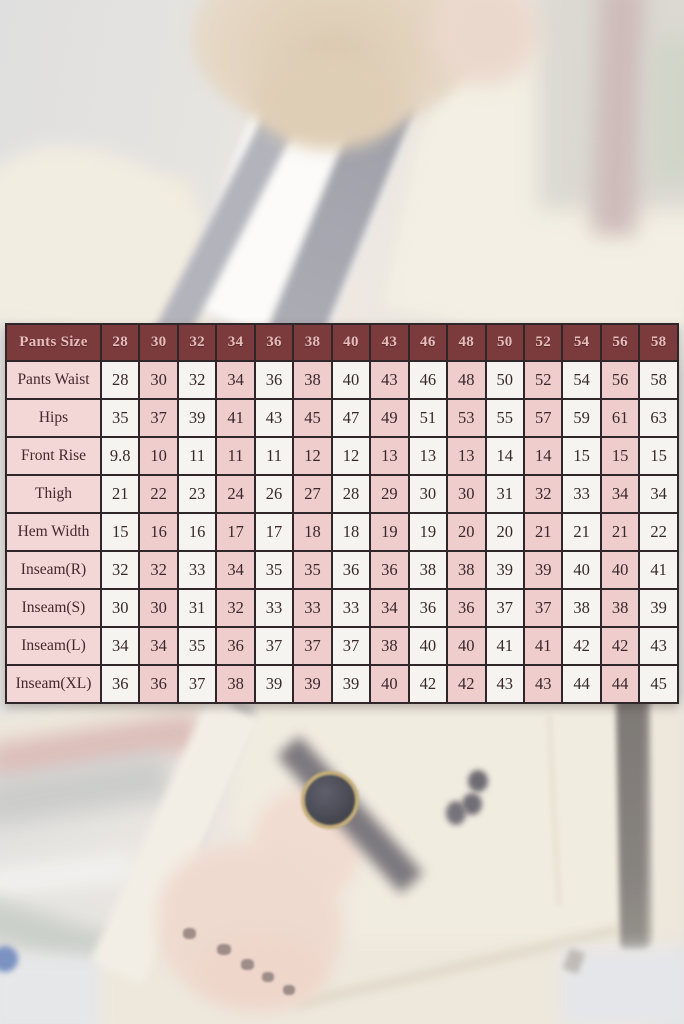  What do you see at coordinates (9, 959) in the screenshot?
I see `photo-blue-smudge` at bounding box center [9, 959].